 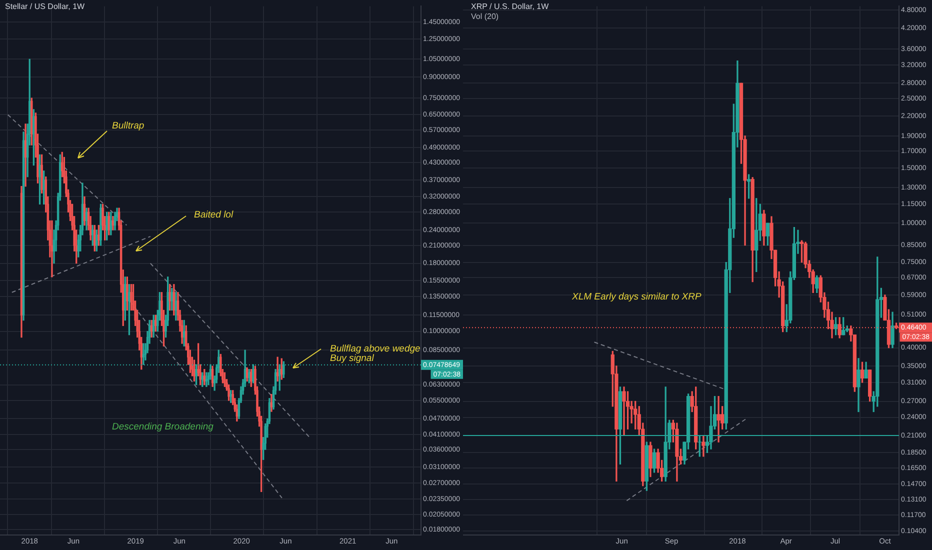 I want to click on annotation: Baited lol, so click(x=214, y=215).